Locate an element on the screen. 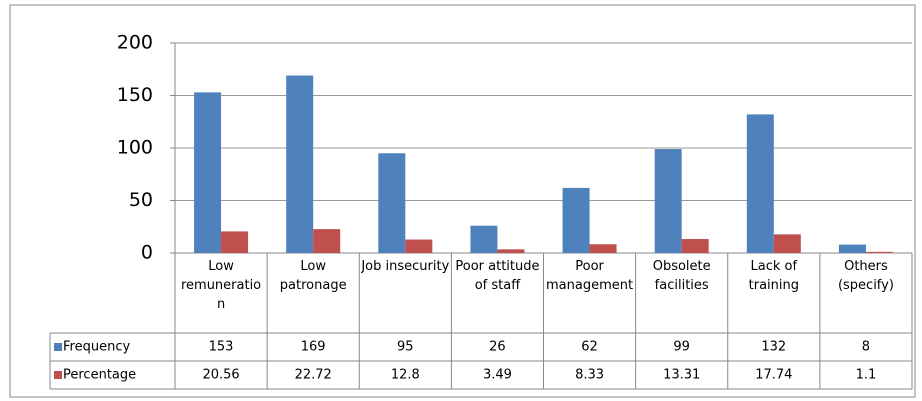 The image size is (922, 401). table-value: 17.74 is located at coordinates (773, 375).